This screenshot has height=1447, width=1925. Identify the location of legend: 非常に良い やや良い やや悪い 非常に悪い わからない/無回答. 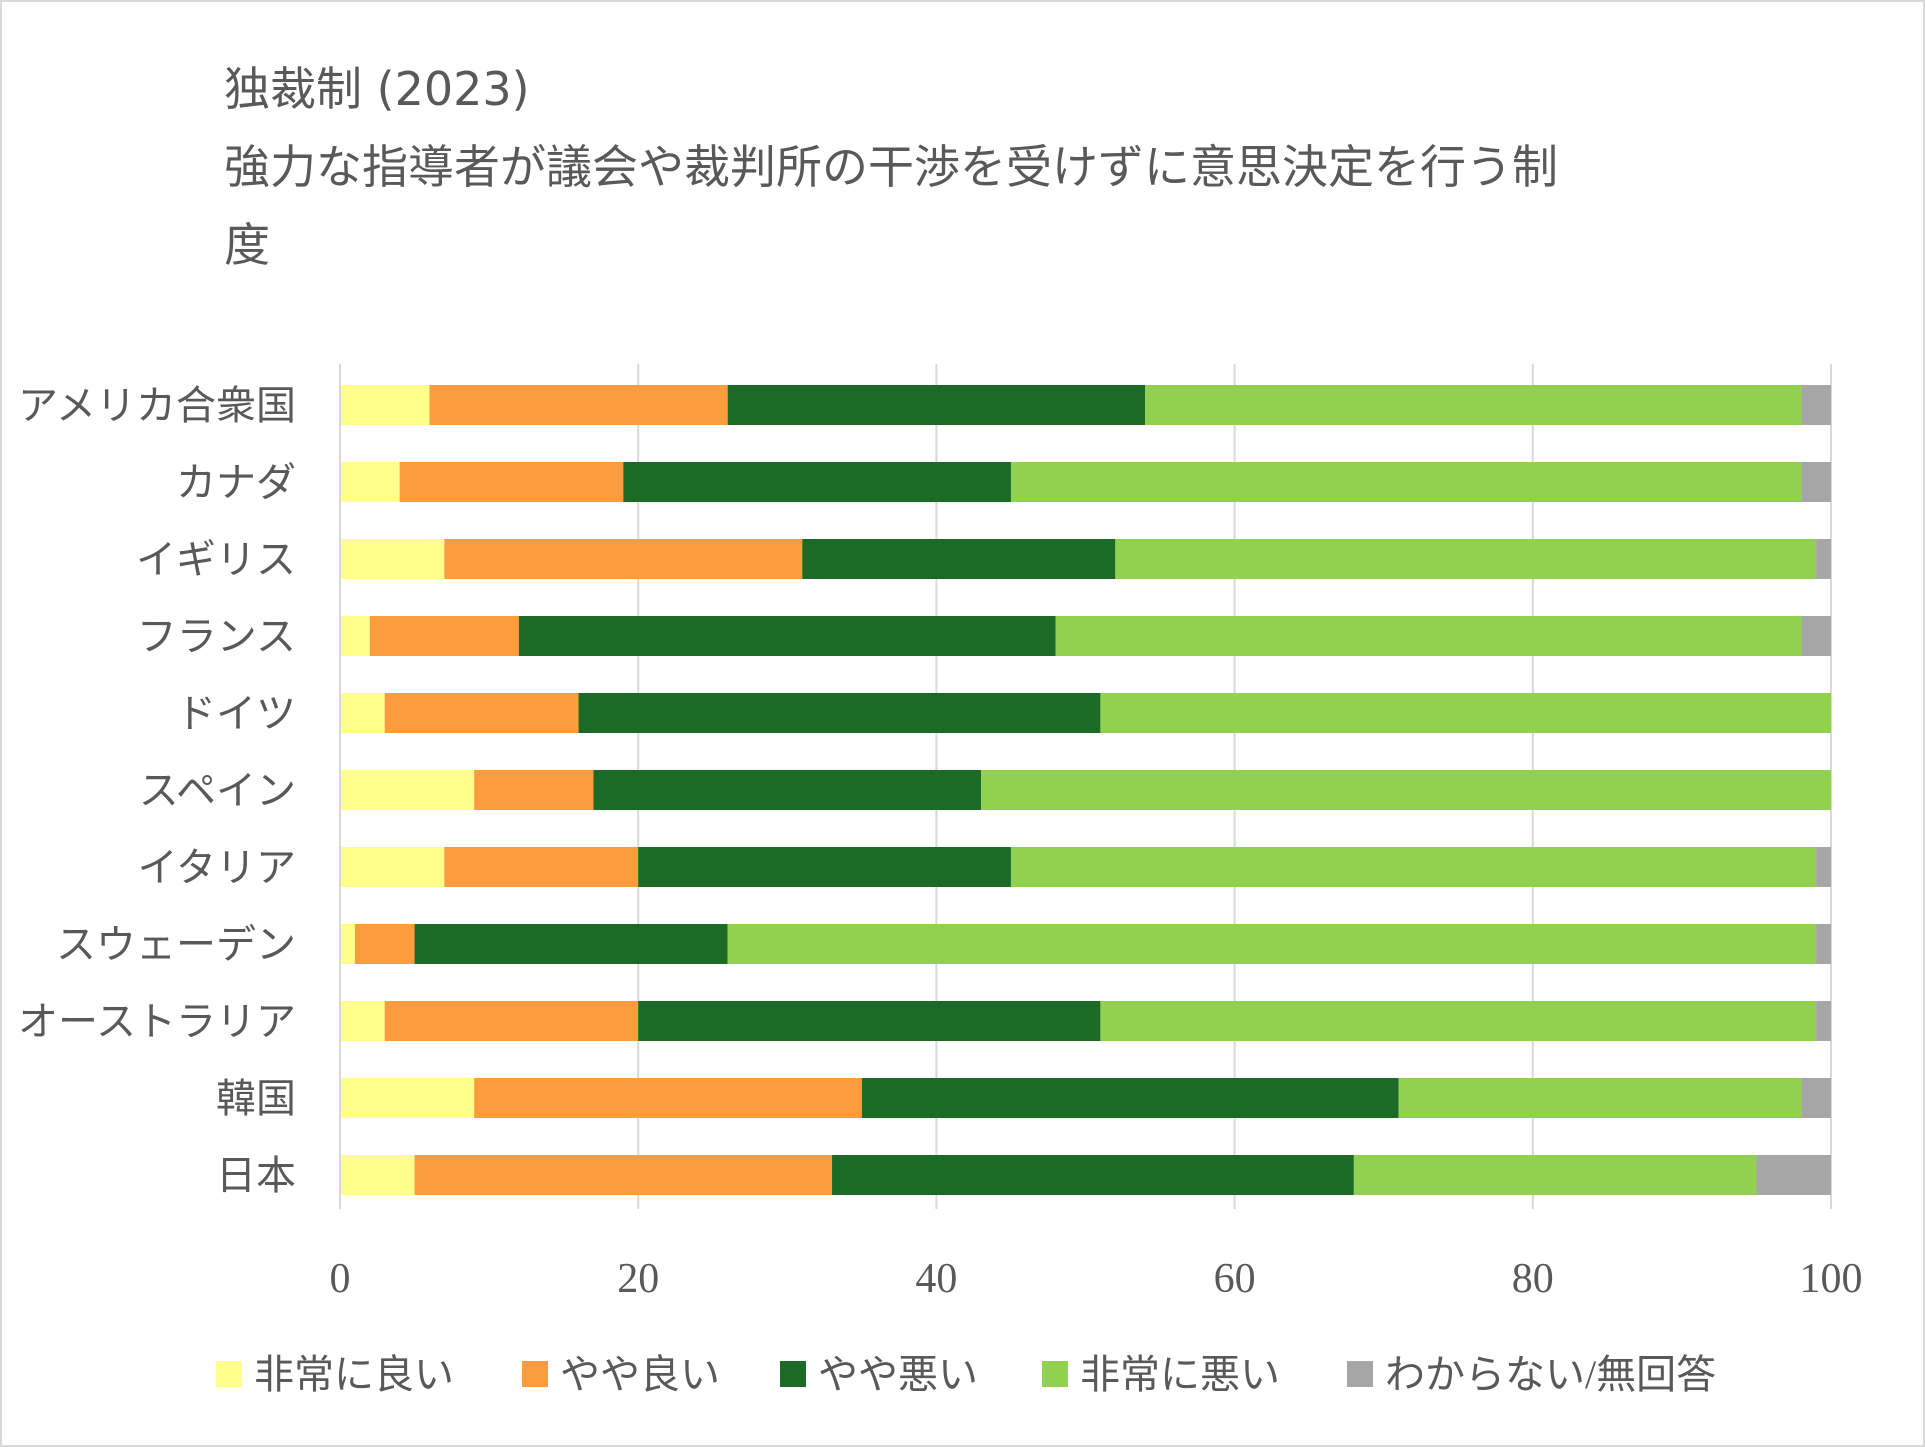
(966, 1374).